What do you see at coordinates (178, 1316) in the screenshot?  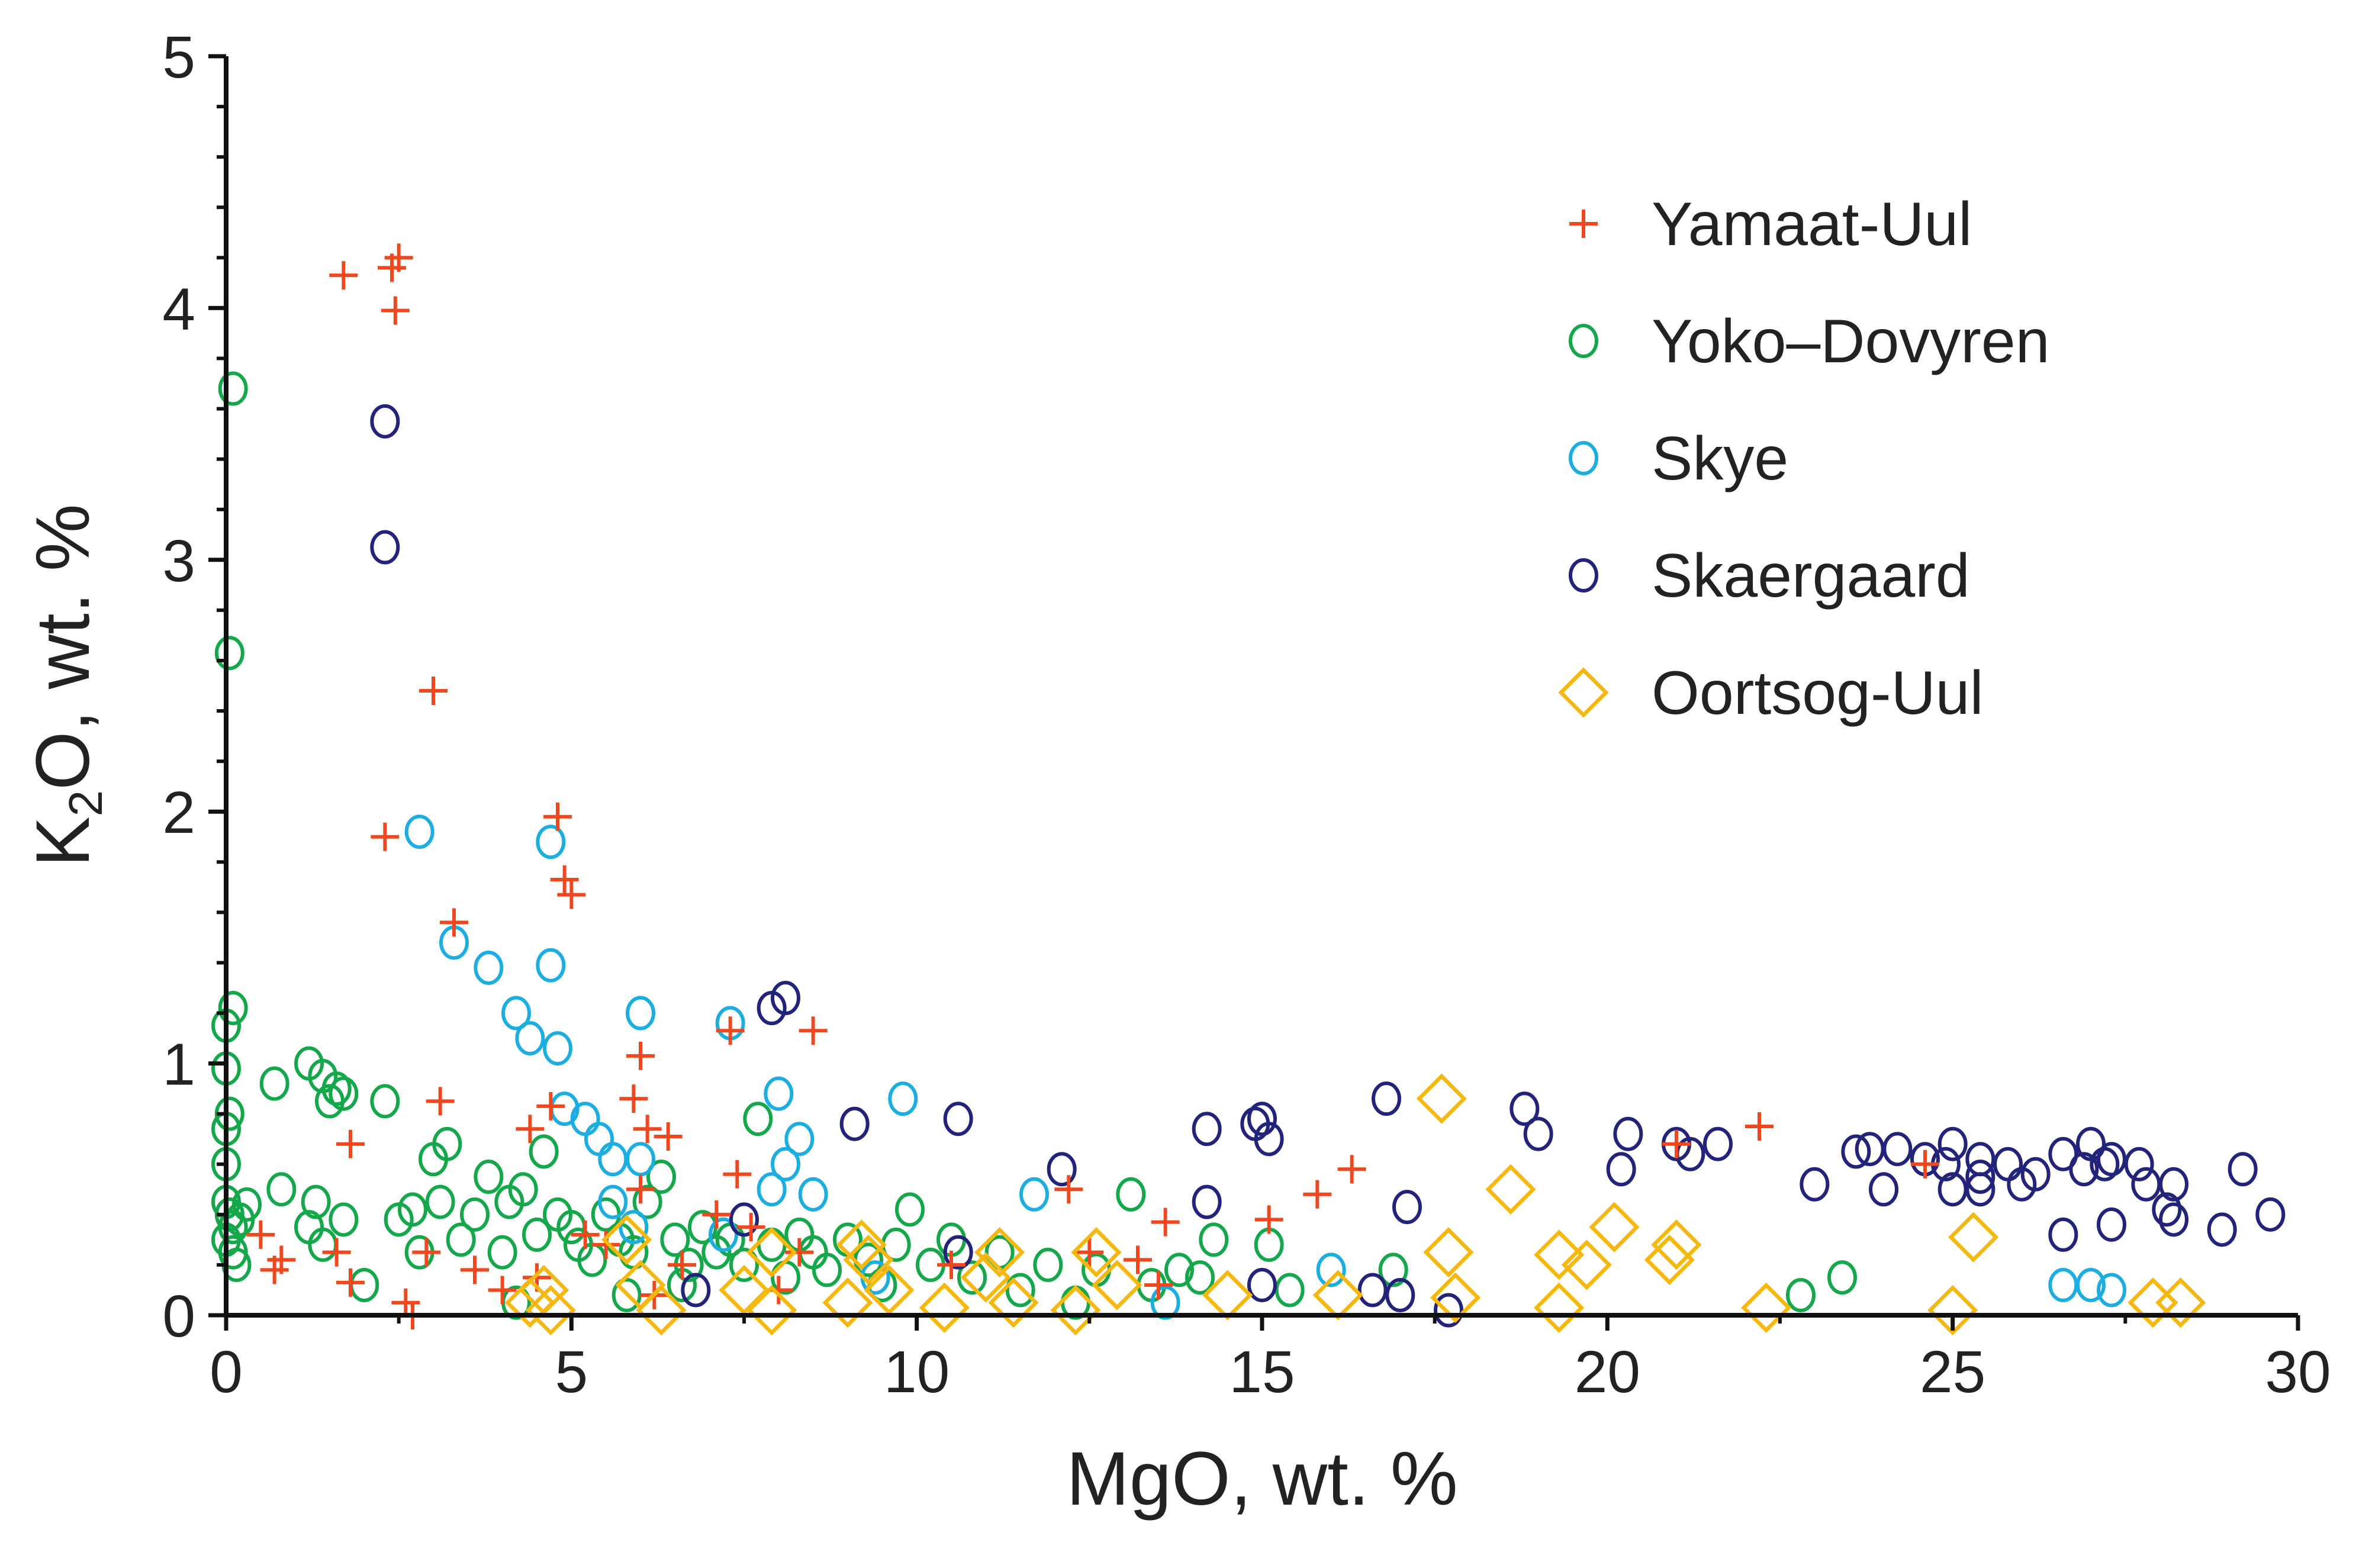 I see `y-tick-label: 0` at bounding box center [178, 1316].